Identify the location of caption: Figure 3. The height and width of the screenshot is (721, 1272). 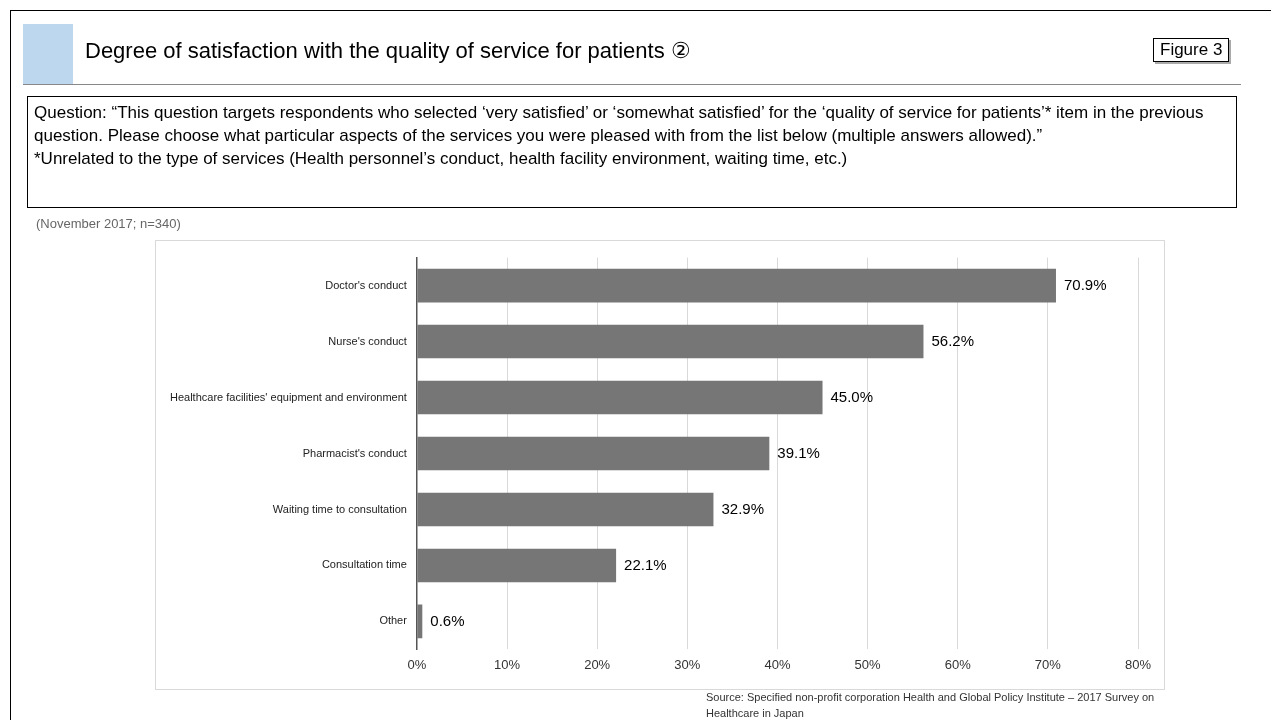
(1191, 50).